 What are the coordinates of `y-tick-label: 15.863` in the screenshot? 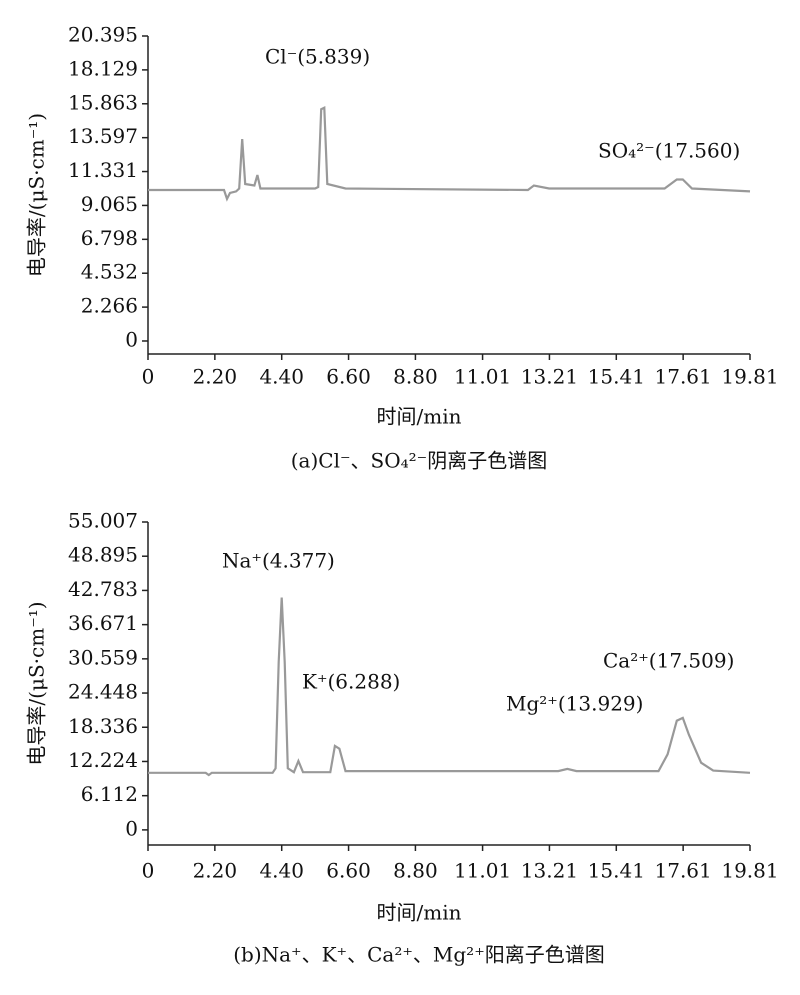 It's located at (103, 102).